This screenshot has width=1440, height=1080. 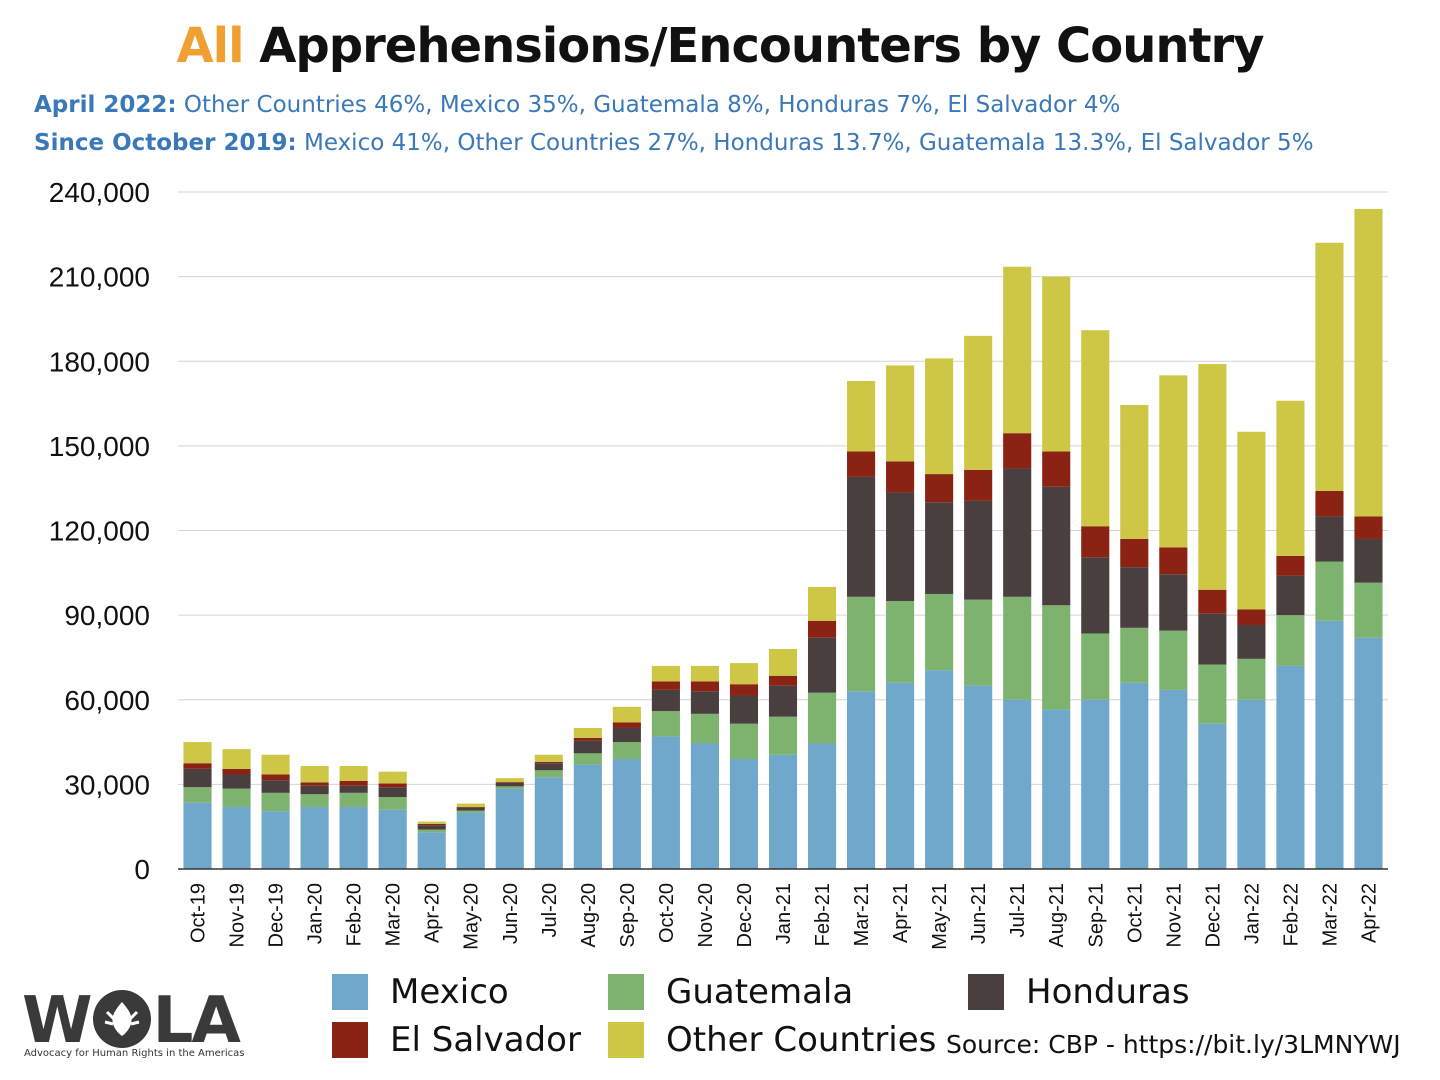 I want to click on y-tick-label: 210,000, so click(x=99, y=277).